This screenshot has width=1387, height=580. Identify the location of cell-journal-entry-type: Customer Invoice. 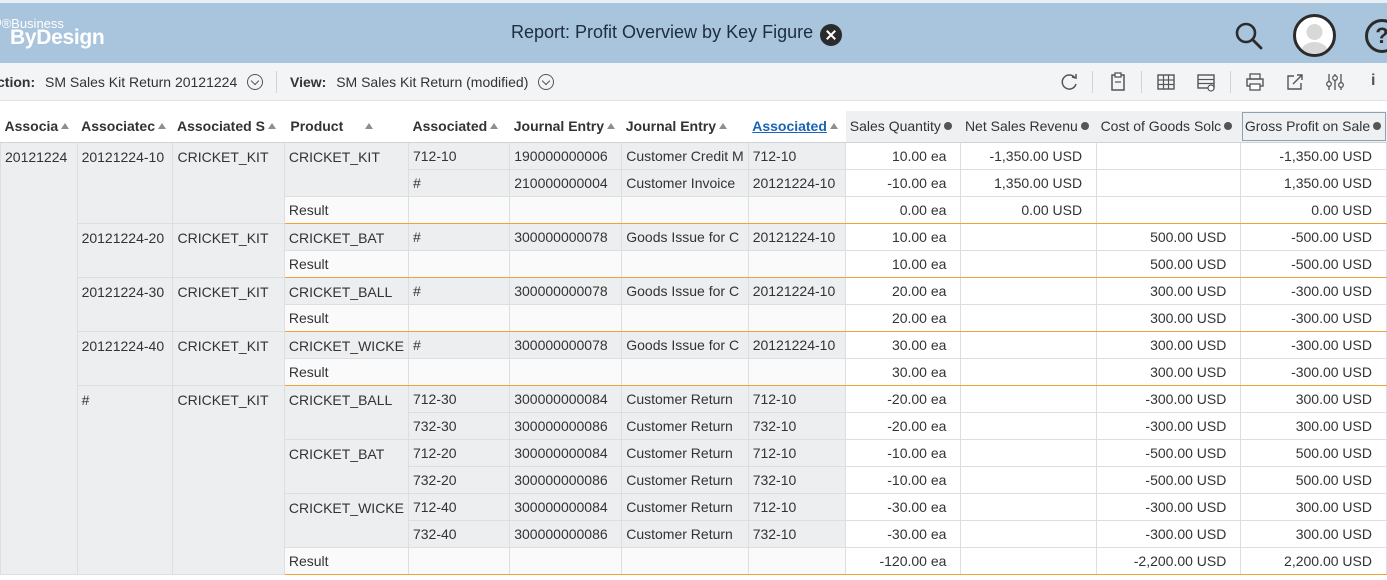
(685, 182).